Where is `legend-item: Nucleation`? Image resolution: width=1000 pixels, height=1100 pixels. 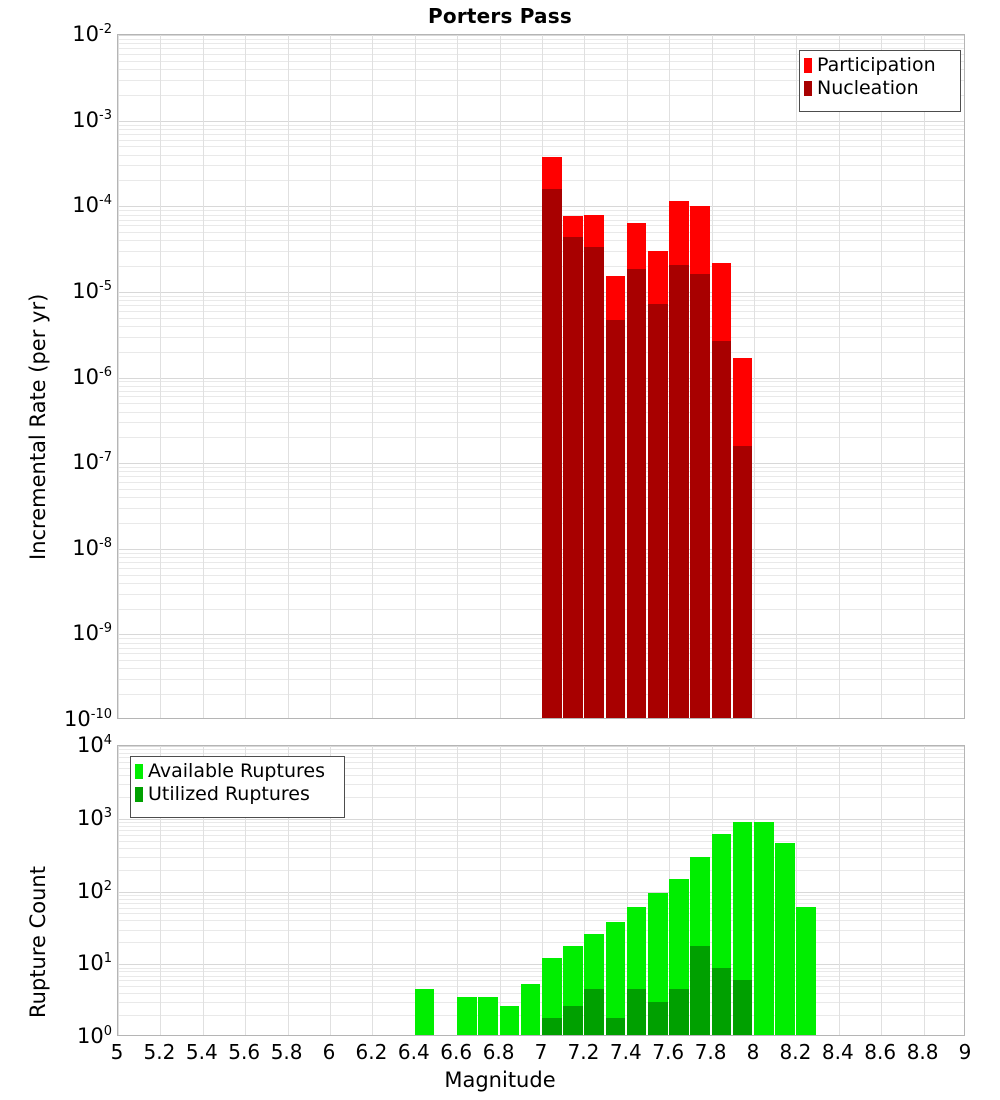
legend-item: Nucleation is located at coordinates (879, 88).